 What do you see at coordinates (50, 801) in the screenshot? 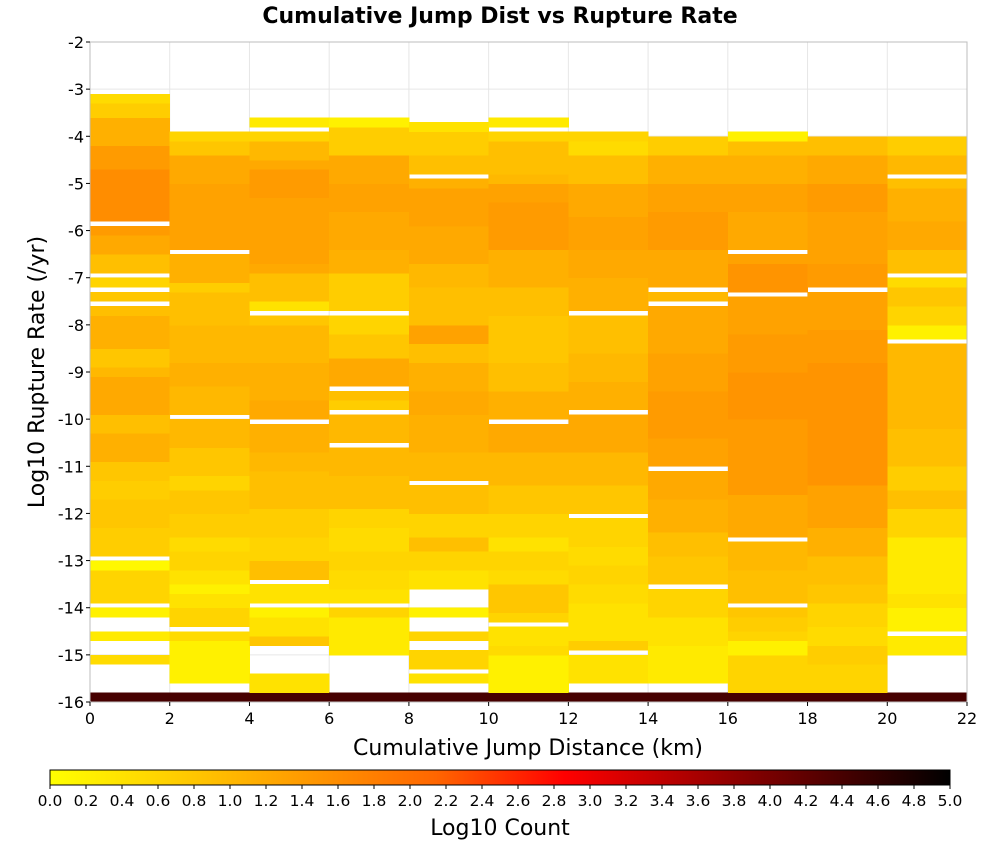
I see `colorbar-tick-label: 0.0` at bounding box center [50, 801].